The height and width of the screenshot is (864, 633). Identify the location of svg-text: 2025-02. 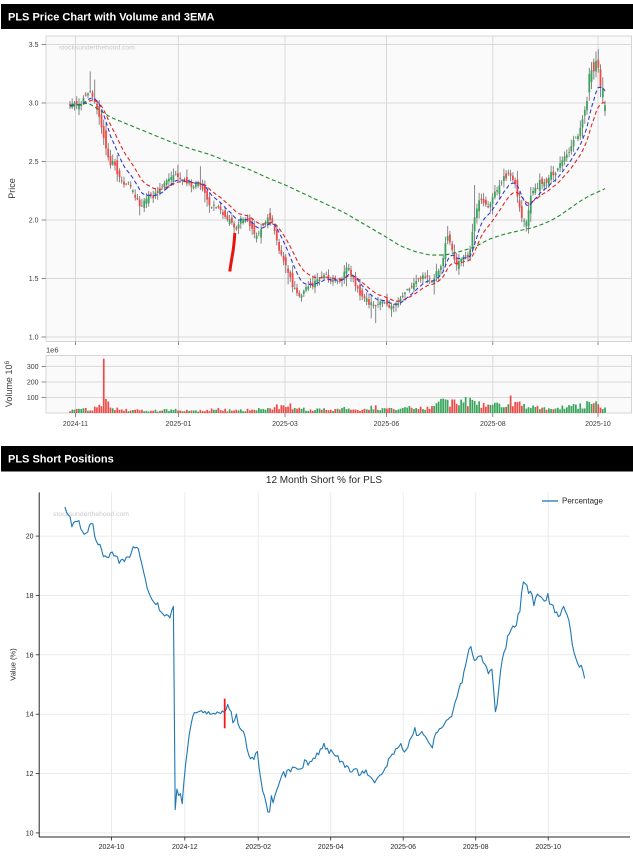
(258, 847).